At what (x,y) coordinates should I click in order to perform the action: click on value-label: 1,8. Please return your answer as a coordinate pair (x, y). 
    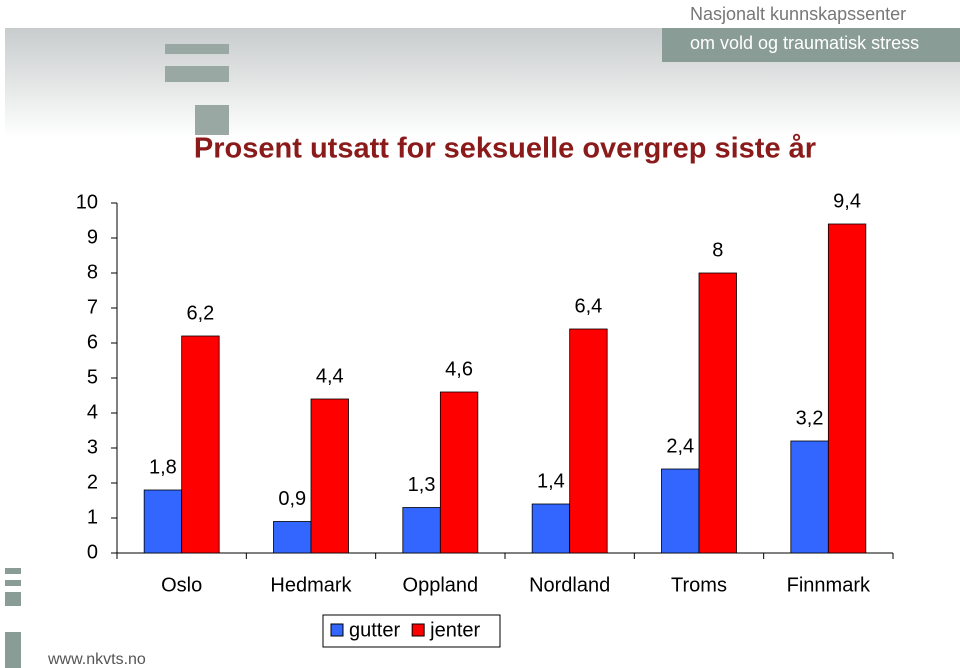
    Looking at the image, I should click on (163, 467).